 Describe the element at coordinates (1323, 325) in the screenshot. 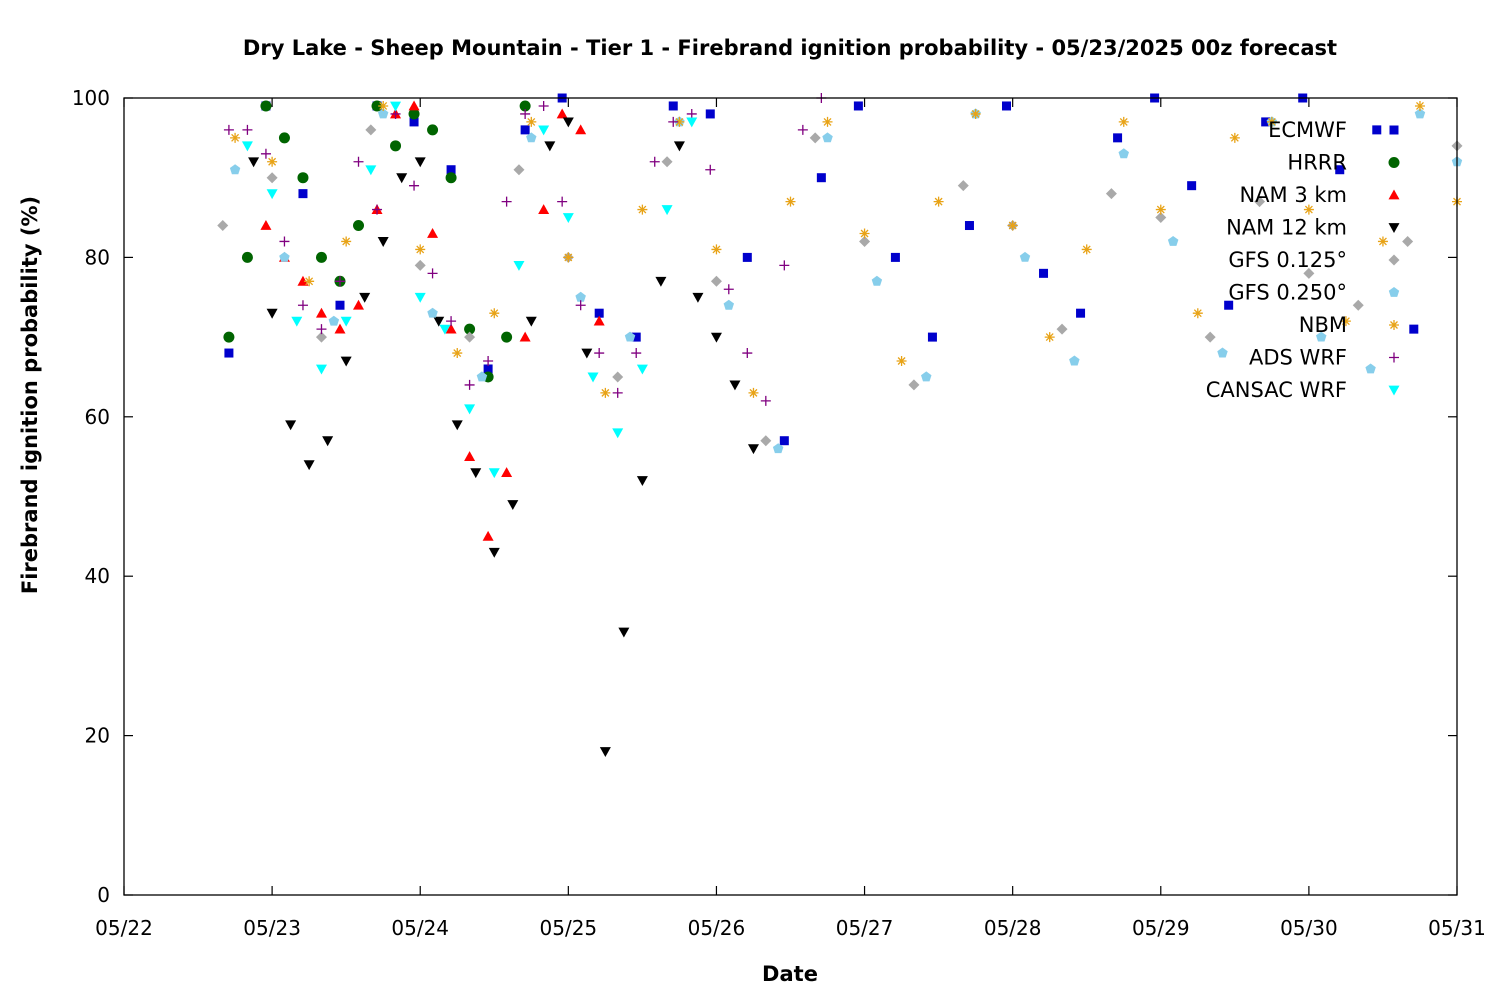

I see `legend-label: NBM` at that location.